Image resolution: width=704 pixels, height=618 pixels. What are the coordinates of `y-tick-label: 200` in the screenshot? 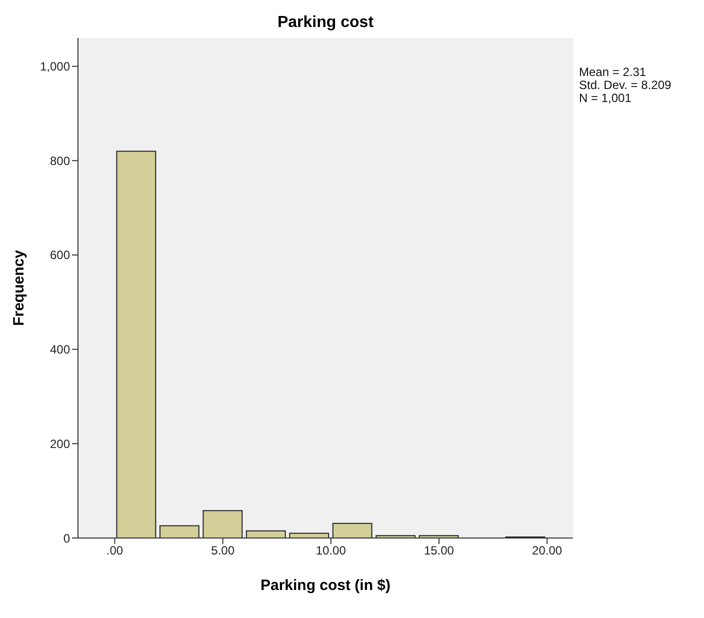 It's located at (60, 443).